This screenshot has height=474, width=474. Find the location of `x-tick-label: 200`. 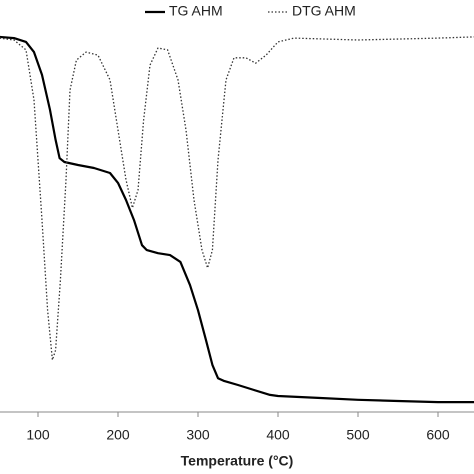

x-tick-label: 200 is located at coordinates (118, 435).